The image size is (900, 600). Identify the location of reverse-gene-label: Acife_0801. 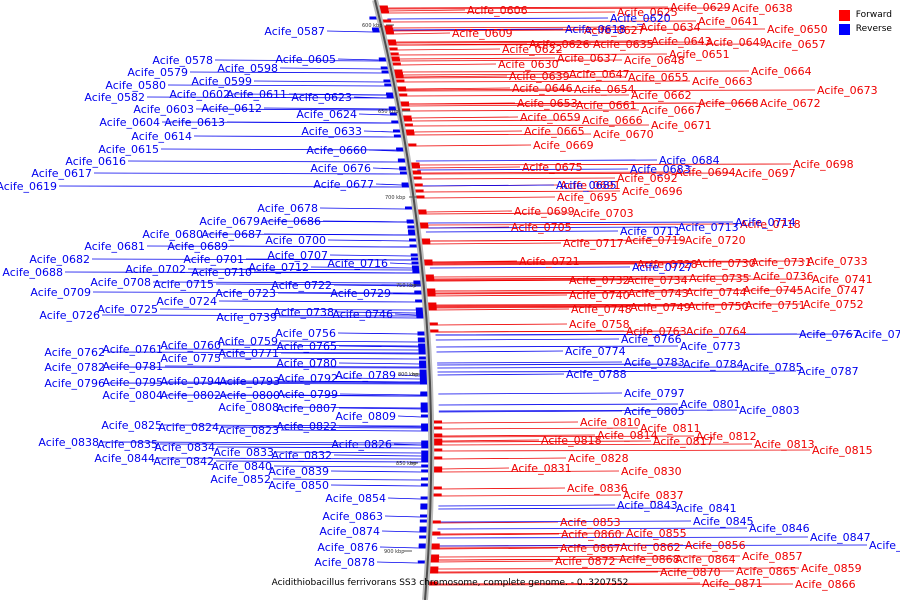
(710, 404).